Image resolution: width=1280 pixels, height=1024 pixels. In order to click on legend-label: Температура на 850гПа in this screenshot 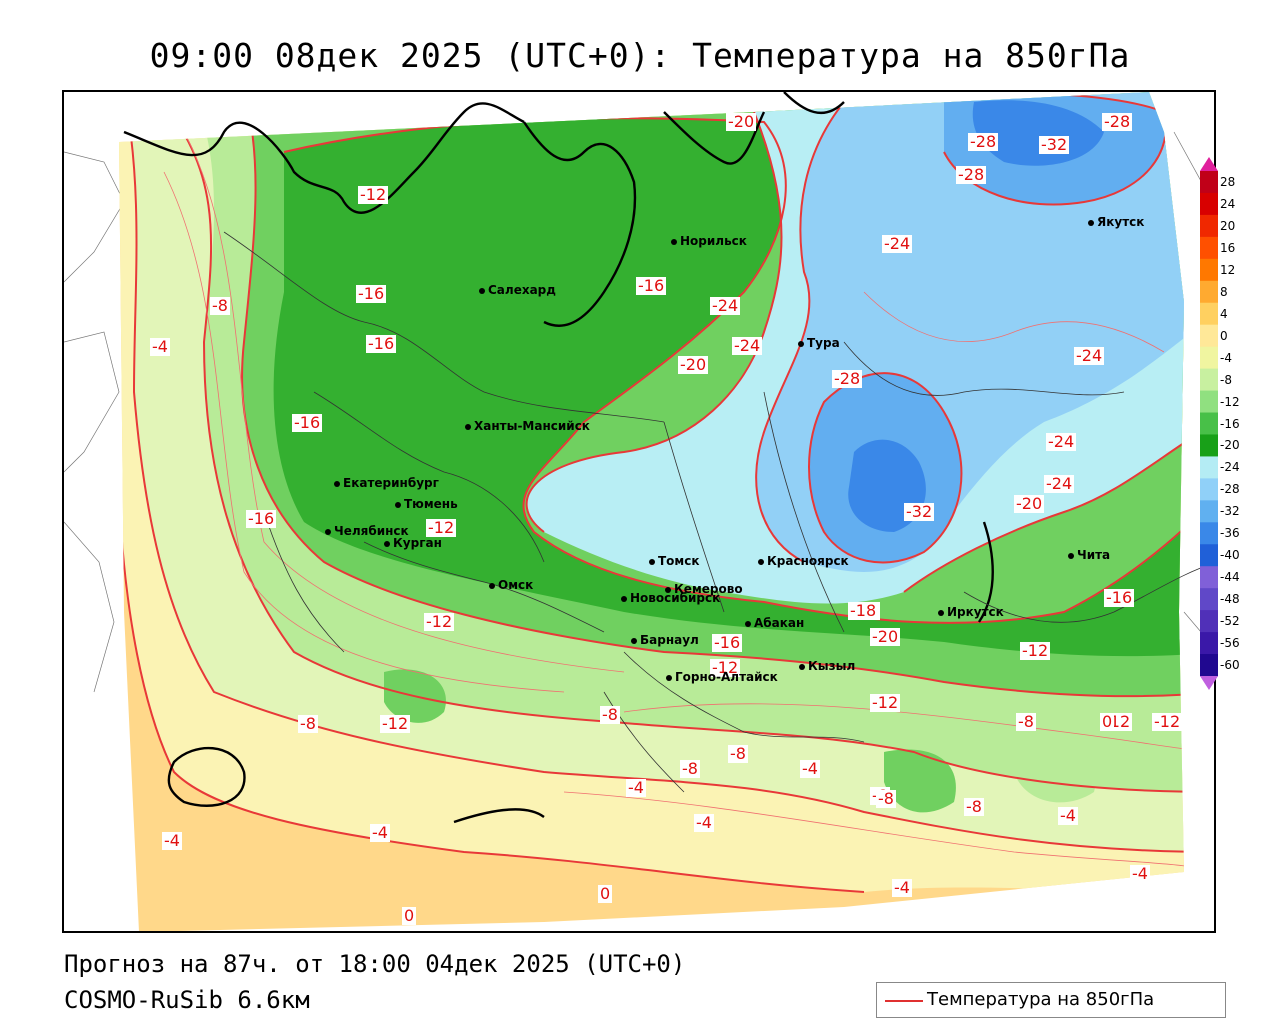, I will do `click(1041, 999)`.